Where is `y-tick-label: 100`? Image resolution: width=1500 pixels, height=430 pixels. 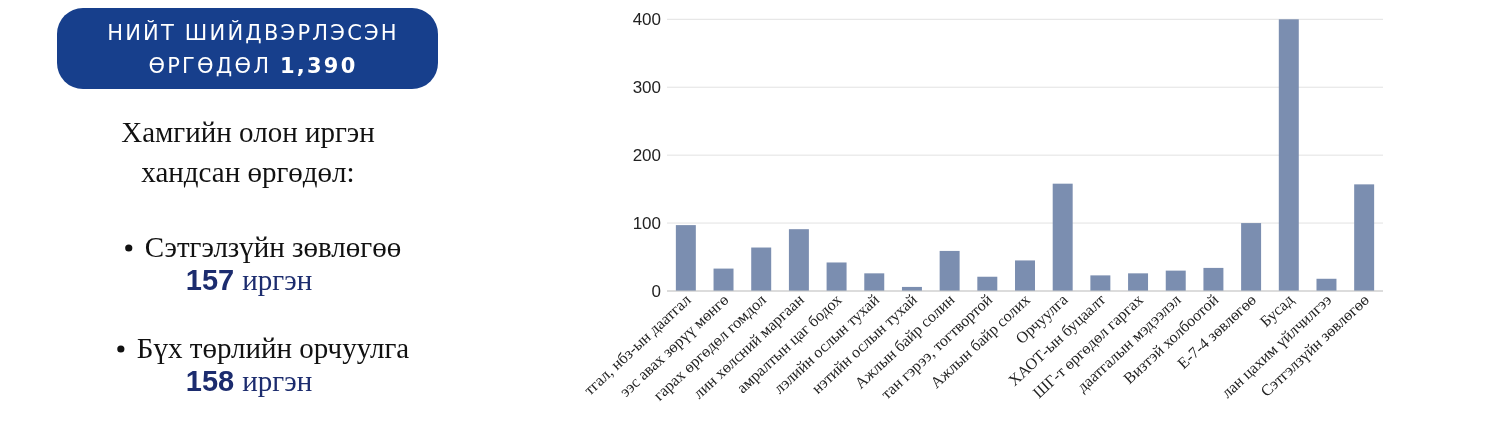
y-tick-label: 100 is located at coordinates (646, 224).